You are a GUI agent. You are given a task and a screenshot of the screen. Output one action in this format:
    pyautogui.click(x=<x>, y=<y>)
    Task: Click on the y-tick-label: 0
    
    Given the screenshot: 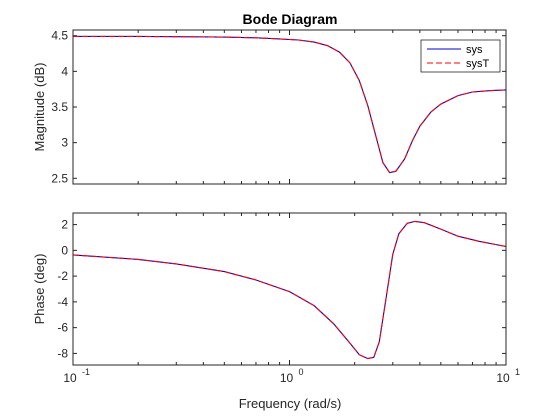 What is the action you would take?
    pyautogui.click(x=64, y=250)
    